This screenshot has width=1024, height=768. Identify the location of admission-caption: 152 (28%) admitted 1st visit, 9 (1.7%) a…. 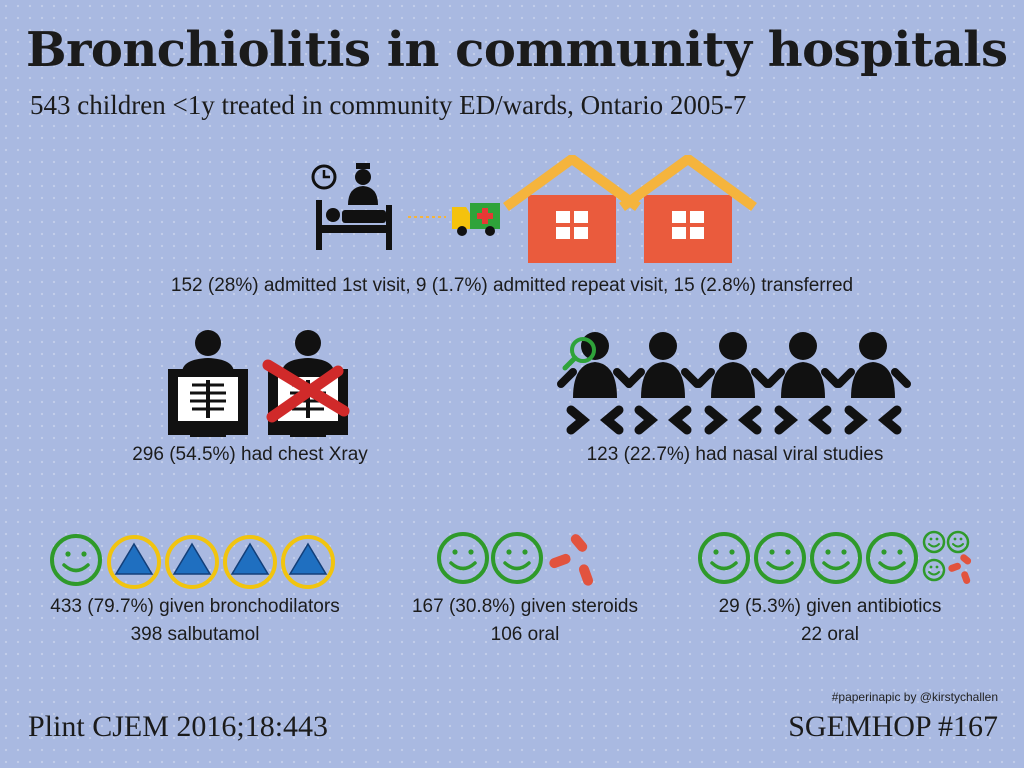
(512, 285).